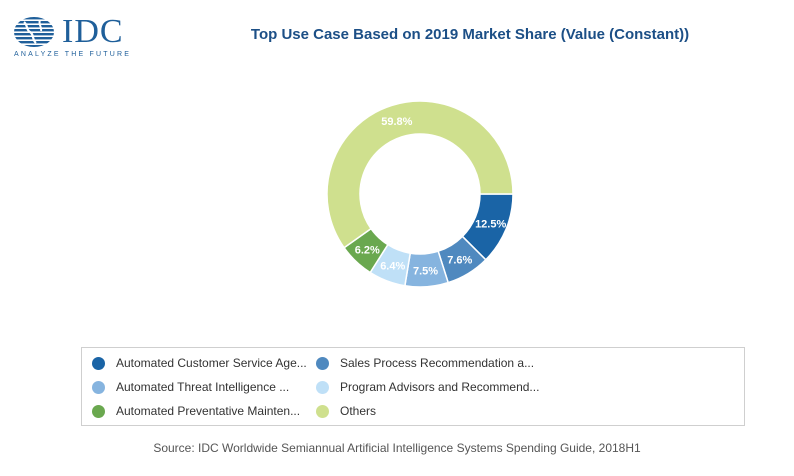  I want to click on slice-value-label: 6.4%, so click(392, 266).